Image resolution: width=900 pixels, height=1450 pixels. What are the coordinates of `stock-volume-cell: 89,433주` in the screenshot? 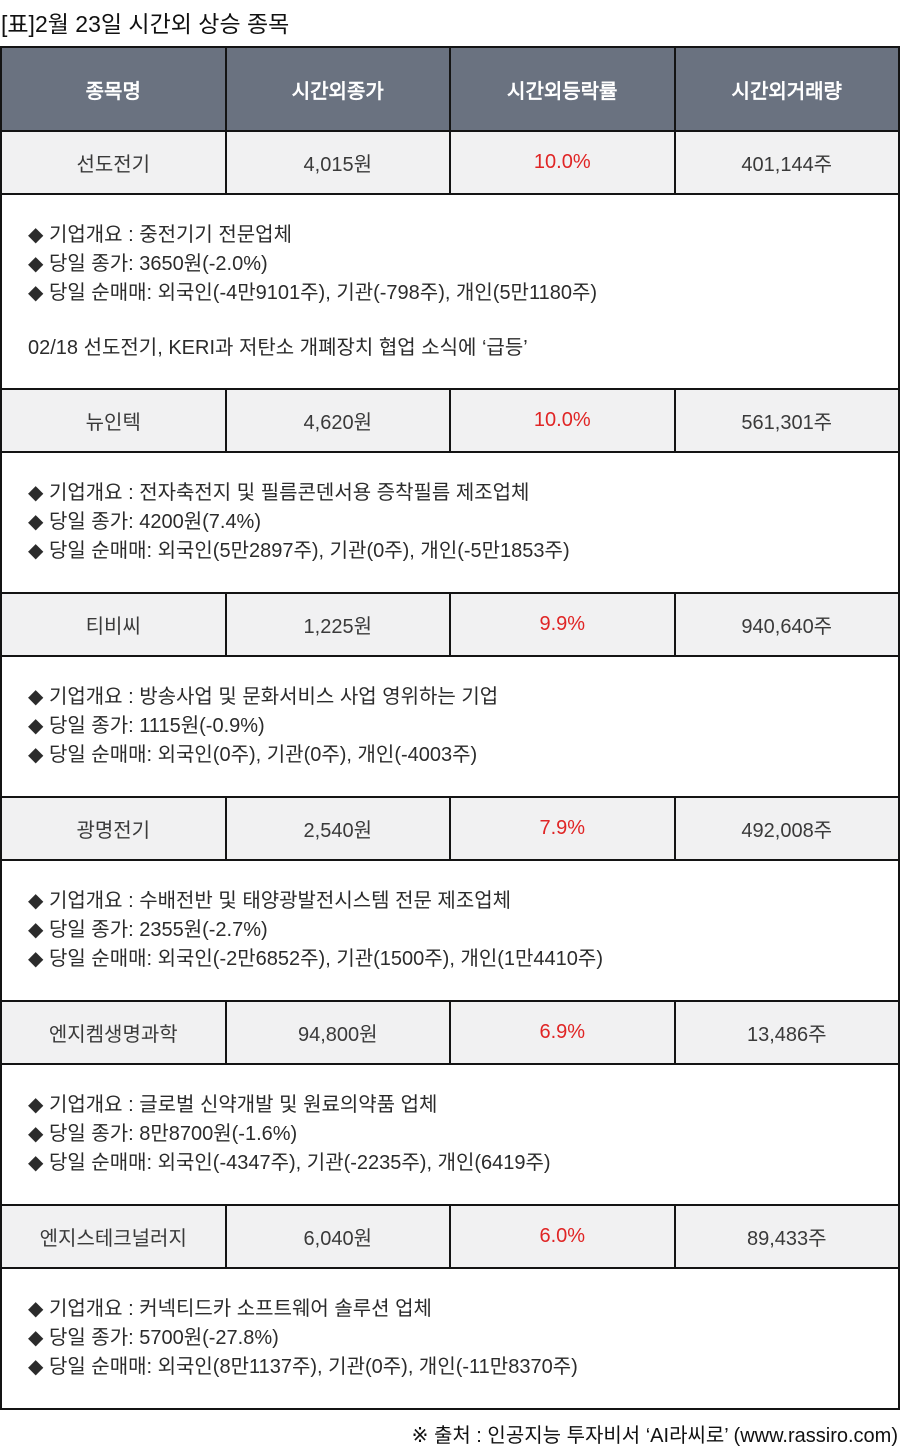 It's located at (786, 1236).